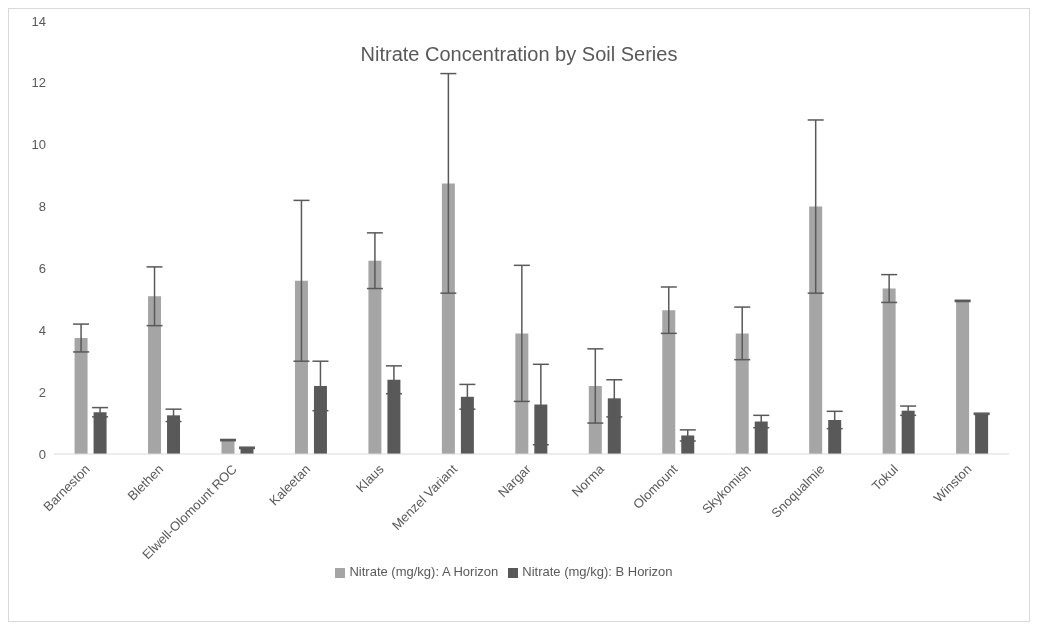 The width and height of the screenshot is (1041, 632). What do you see at coordinates (42, 330) in the screenshot?
I see `y-tick-label: 4` at bounding box center [42, 330].